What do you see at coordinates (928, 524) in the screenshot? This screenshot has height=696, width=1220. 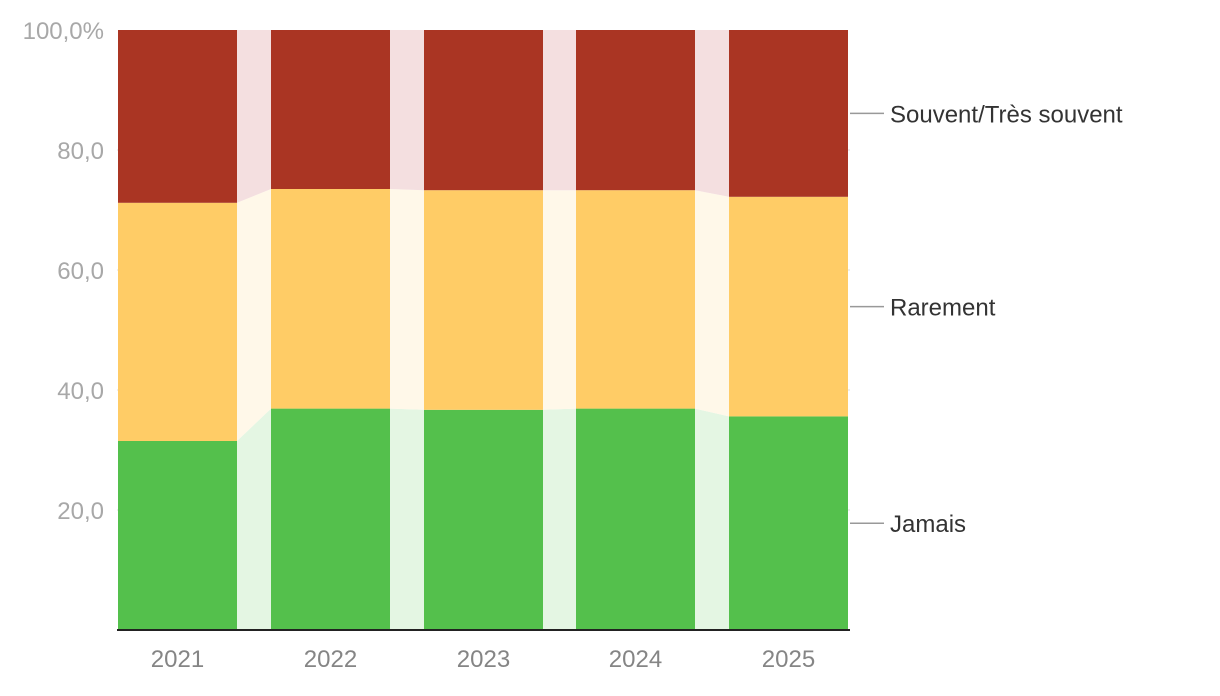 I see `series-label: Jamais` at bounding box center [928, 524].